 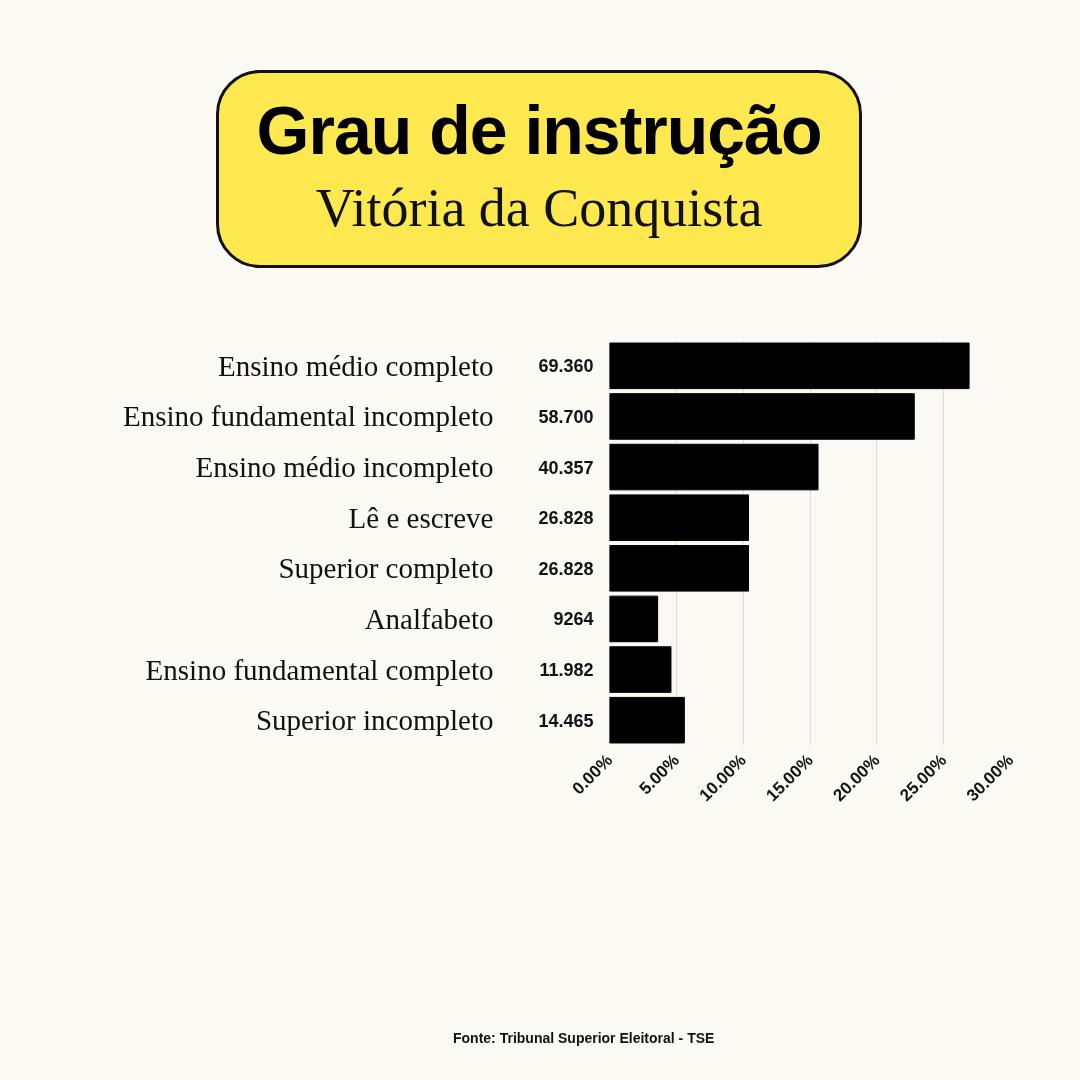 I want to click on text: 40.357, so click(x=566, y=467).